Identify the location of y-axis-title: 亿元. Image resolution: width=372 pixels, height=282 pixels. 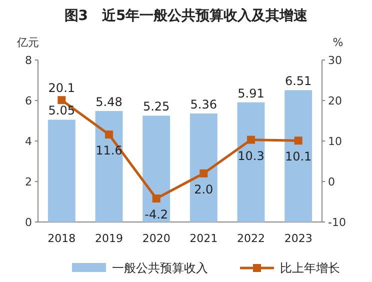
(27, 42).